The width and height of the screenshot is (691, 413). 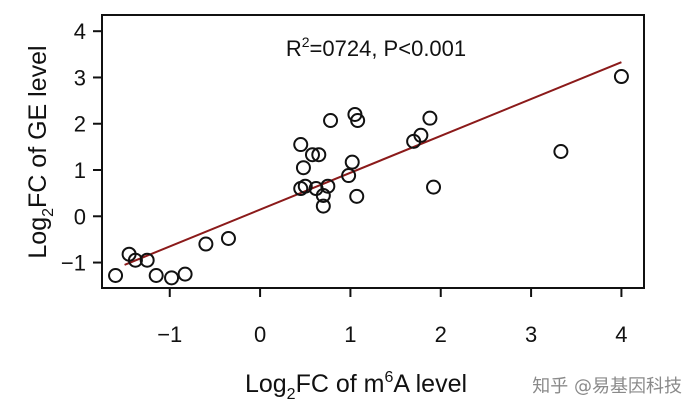 I want to click on y-axis: −1 0 1 2 3 4, so click(x=81, y=147).